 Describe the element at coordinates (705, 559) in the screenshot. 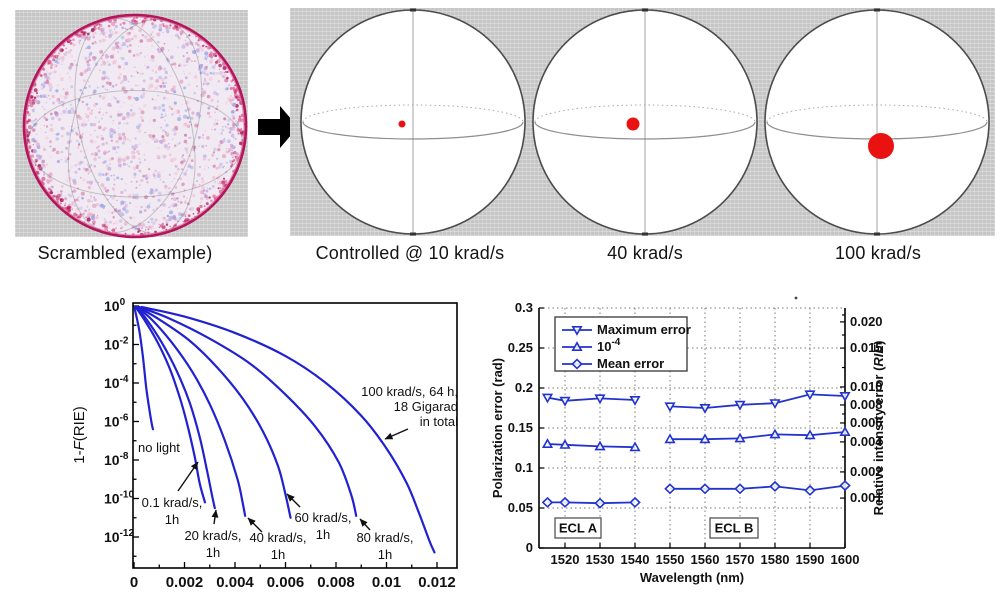

I see `svg-text: 1560` at that location.